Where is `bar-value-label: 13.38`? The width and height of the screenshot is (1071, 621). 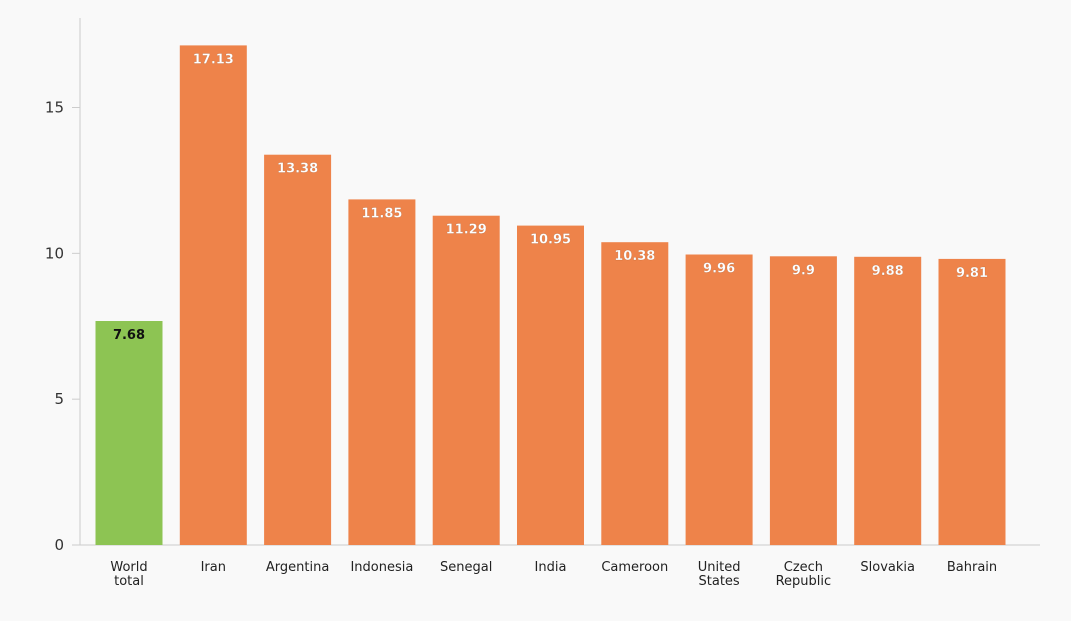
bar-value-label: 13.38 is located at coordinates (297, 169).